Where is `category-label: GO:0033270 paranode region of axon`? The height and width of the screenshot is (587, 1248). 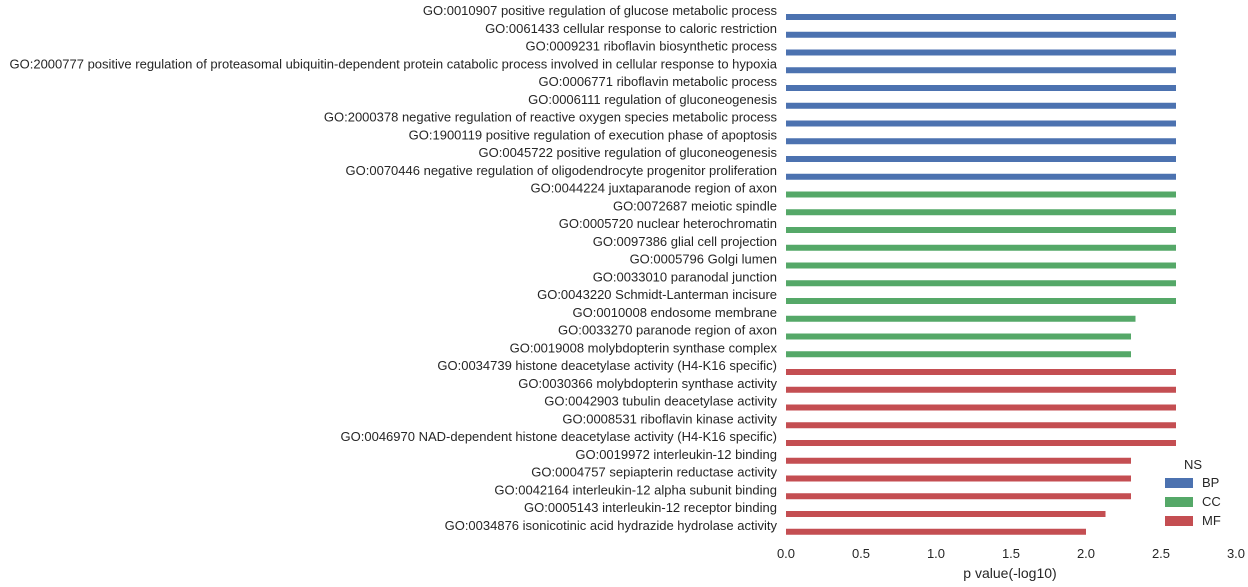 category-label: GO:0033270 paranode region of axon is located at coordinates (667, 330).